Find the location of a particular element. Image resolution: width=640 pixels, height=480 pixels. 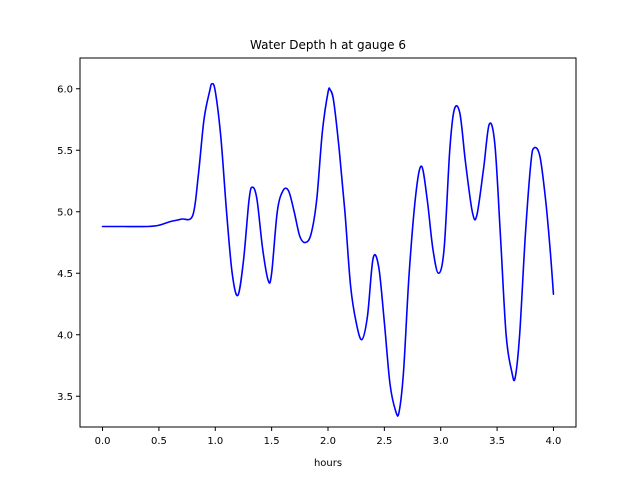

y-tick-label: 5.5 is located at coordinates (65, 151).